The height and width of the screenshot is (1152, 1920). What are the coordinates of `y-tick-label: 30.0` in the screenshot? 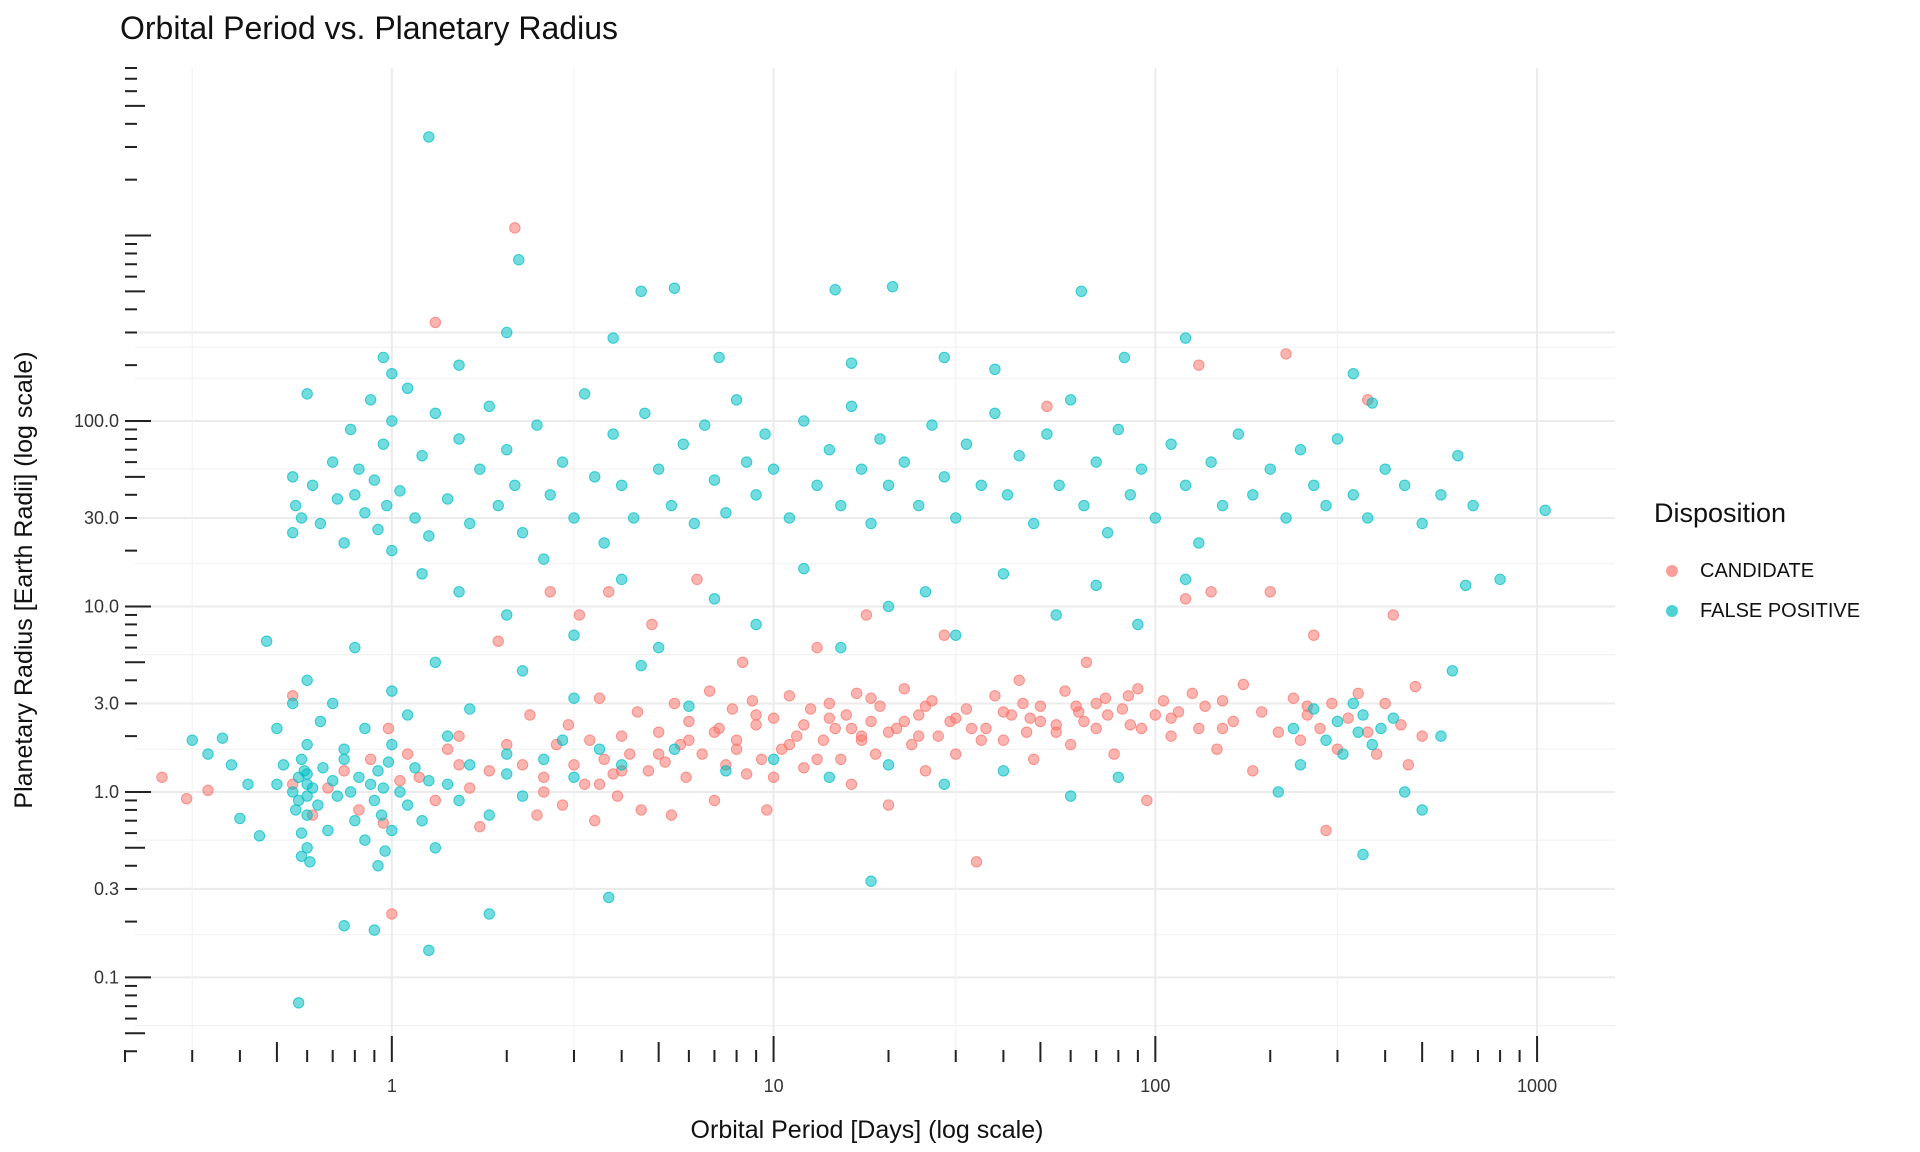 It's located at (101, 518).